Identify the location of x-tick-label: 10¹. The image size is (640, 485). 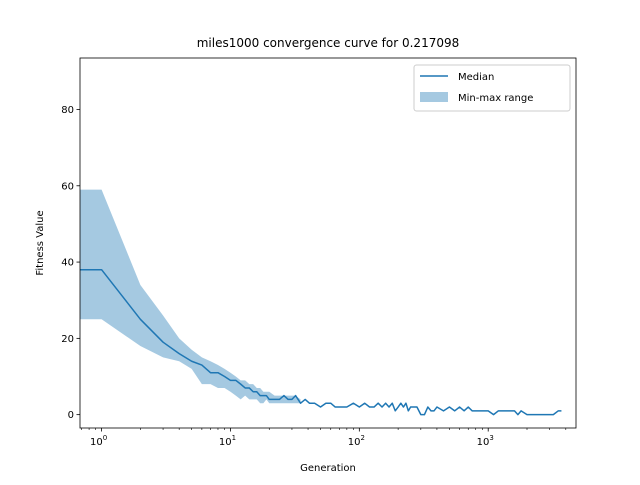
(227, 441).